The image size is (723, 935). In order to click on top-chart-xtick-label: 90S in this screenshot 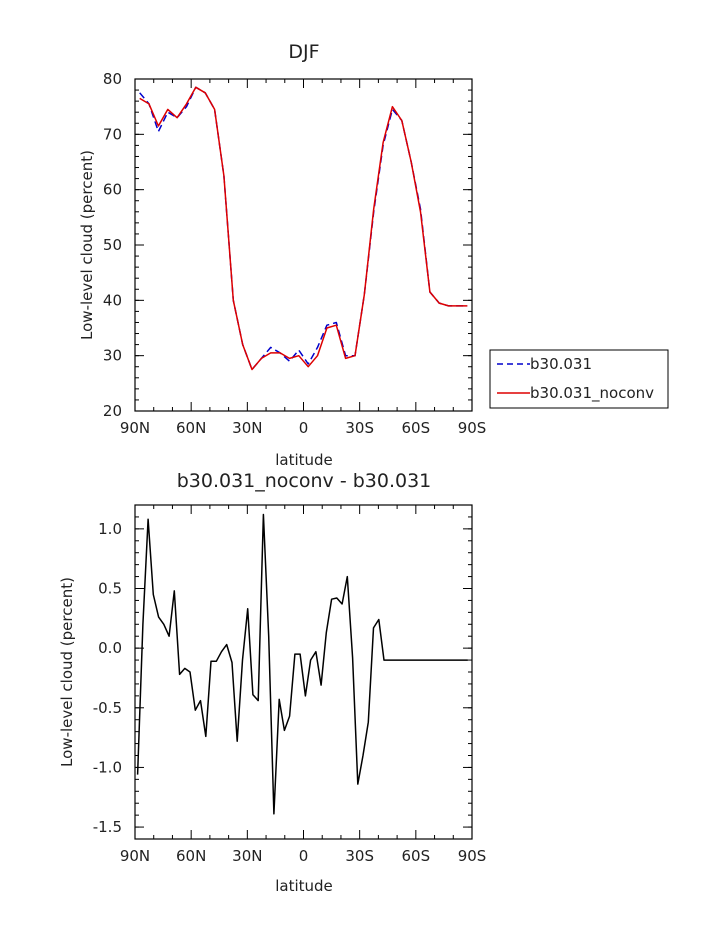, I will do `click(472, 428)`.